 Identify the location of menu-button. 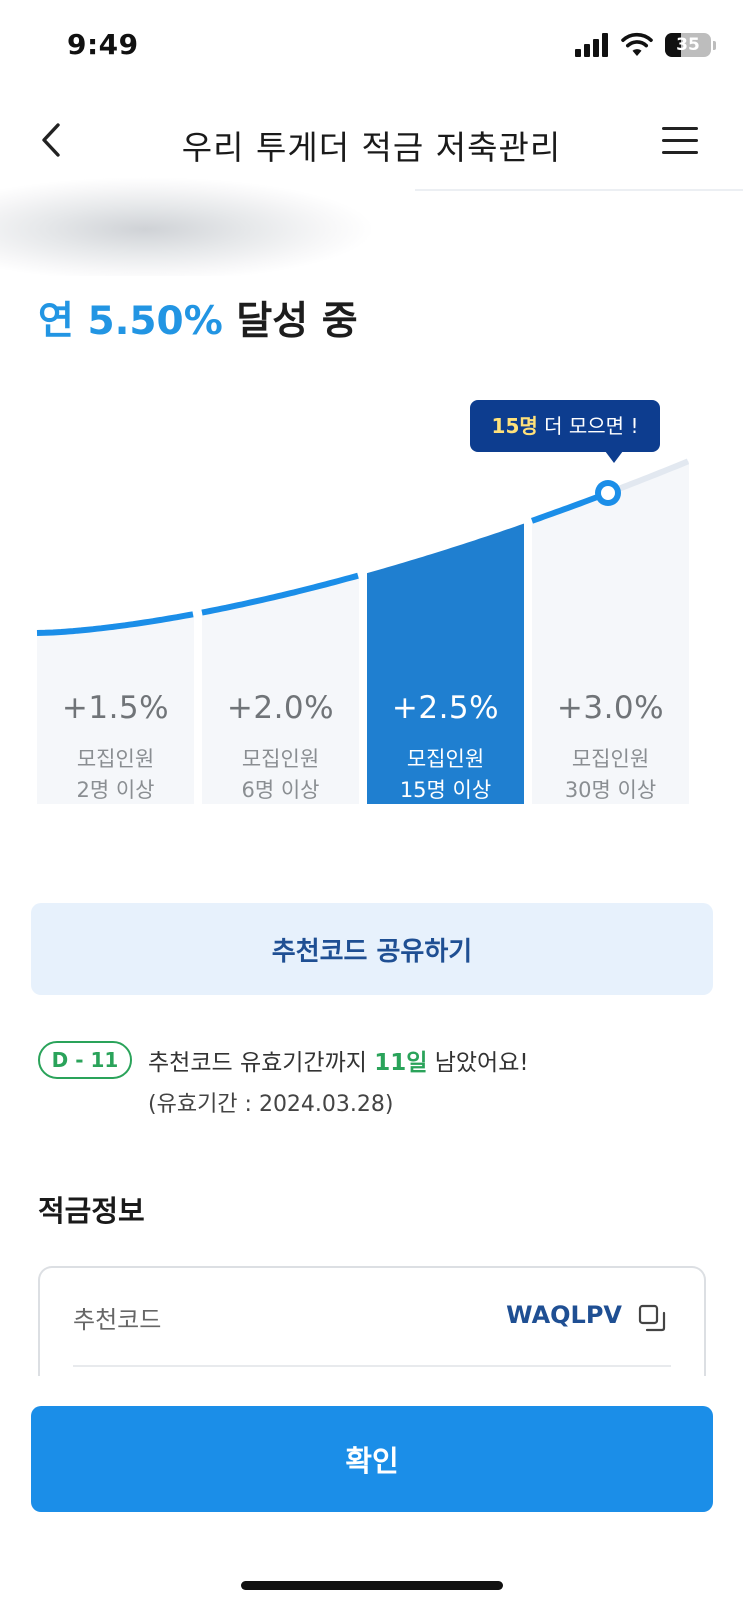
(682, 140).